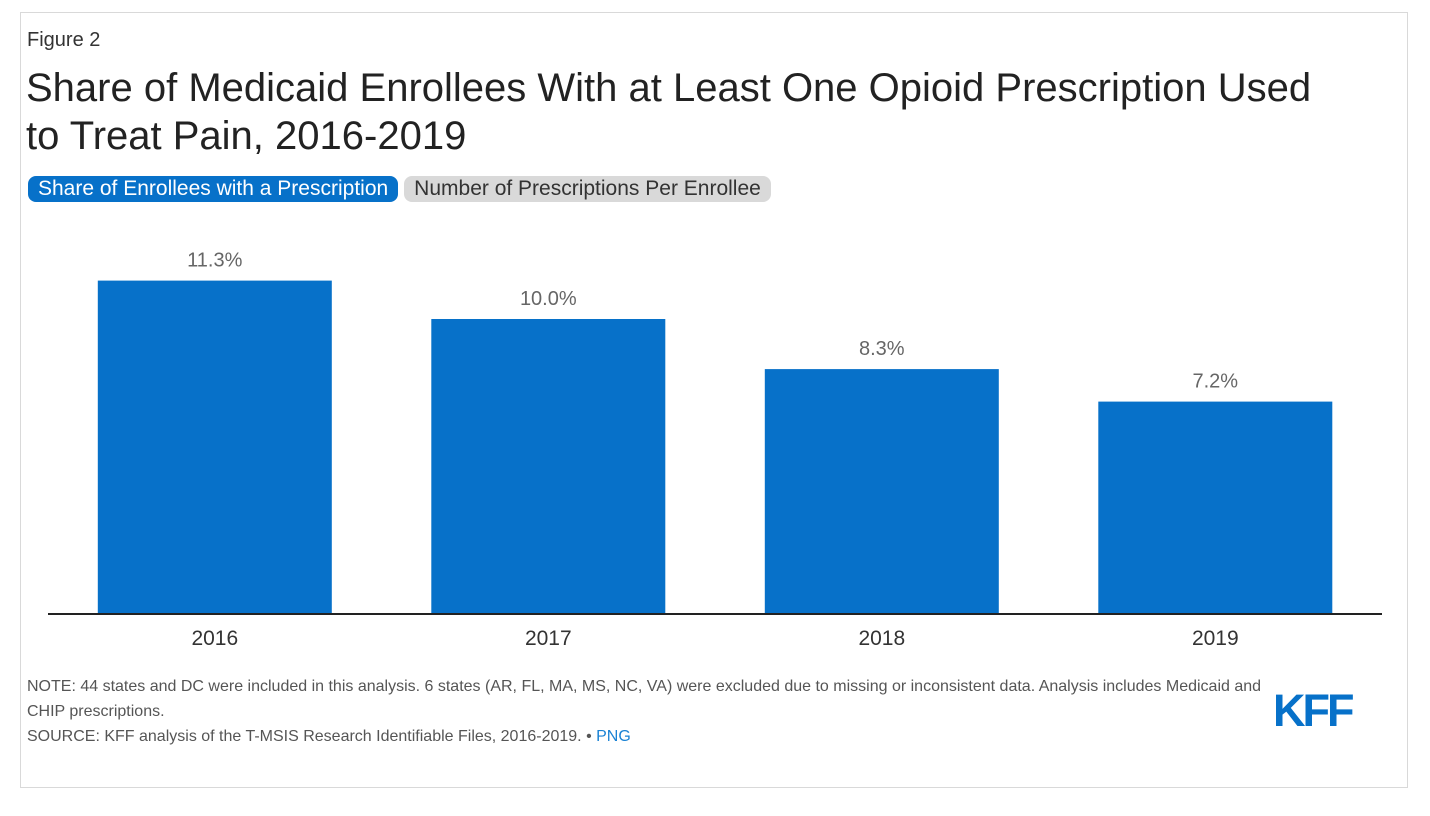 This screenshot has height=816, width=1430. What do you see at coordinates (1216, 382) in the screenshot?
I see `data-label-2019: 7.2%` at bounding box center [1216, 382].